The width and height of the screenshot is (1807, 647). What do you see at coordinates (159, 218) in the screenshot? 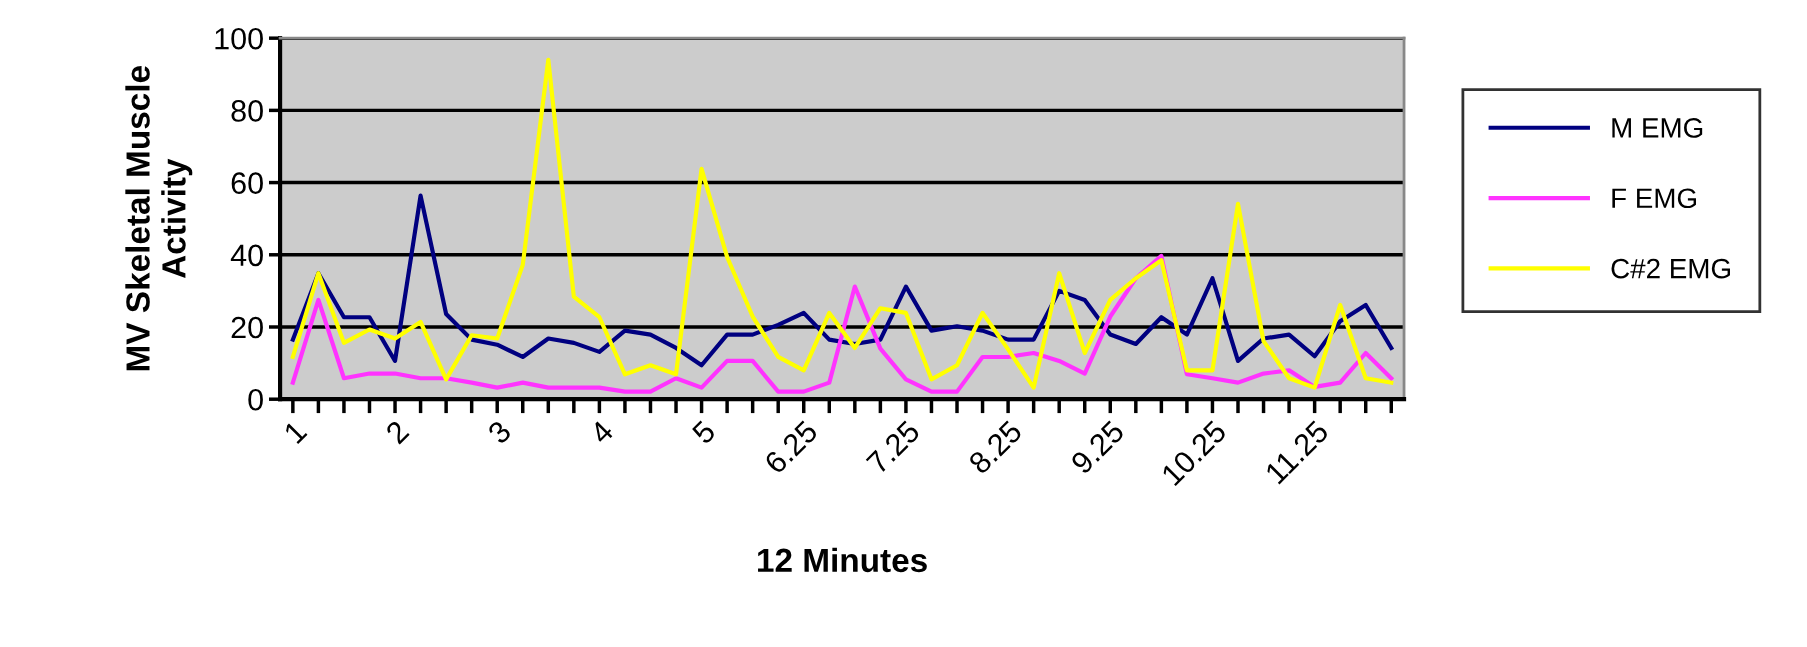
I see `y-axis-title: MV Skeletal Muscle Activity` at bounding box center [159, 218].